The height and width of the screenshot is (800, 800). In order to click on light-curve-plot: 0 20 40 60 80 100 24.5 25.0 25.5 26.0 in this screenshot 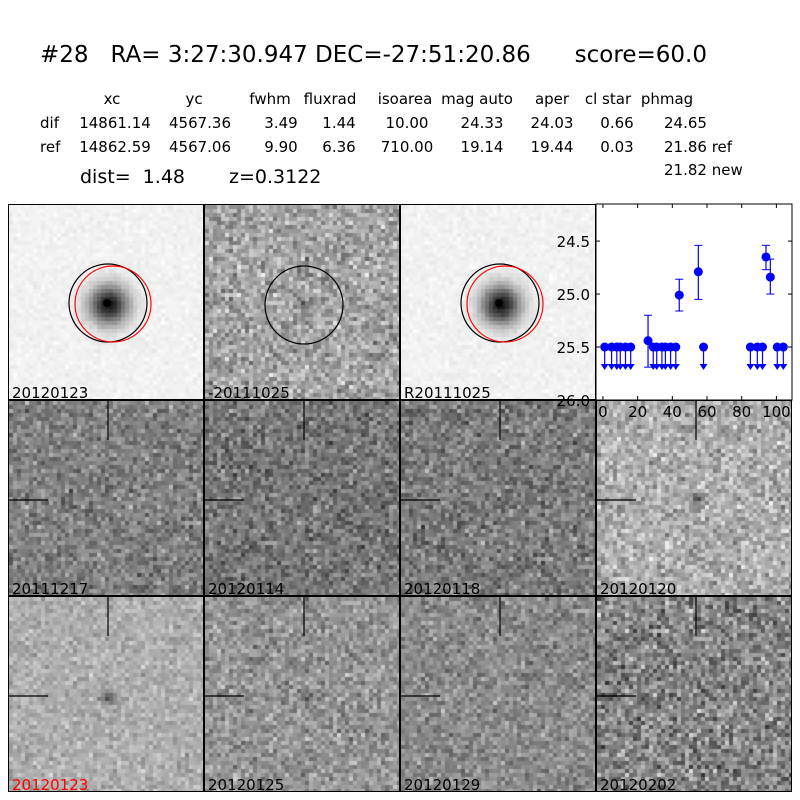, I will do `click(675, 312)`.